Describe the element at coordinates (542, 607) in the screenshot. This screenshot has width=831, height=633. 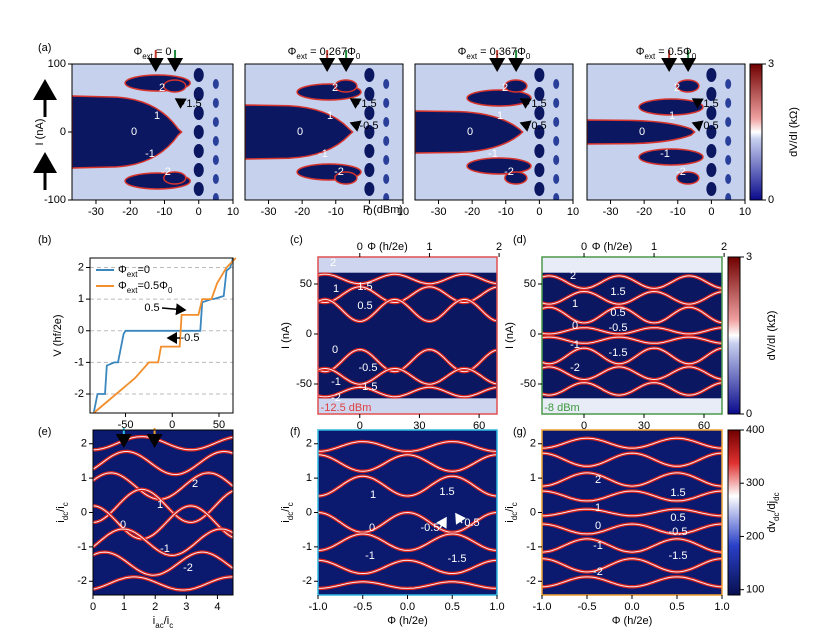
I see `x-tick-label: -1.0` at that location.